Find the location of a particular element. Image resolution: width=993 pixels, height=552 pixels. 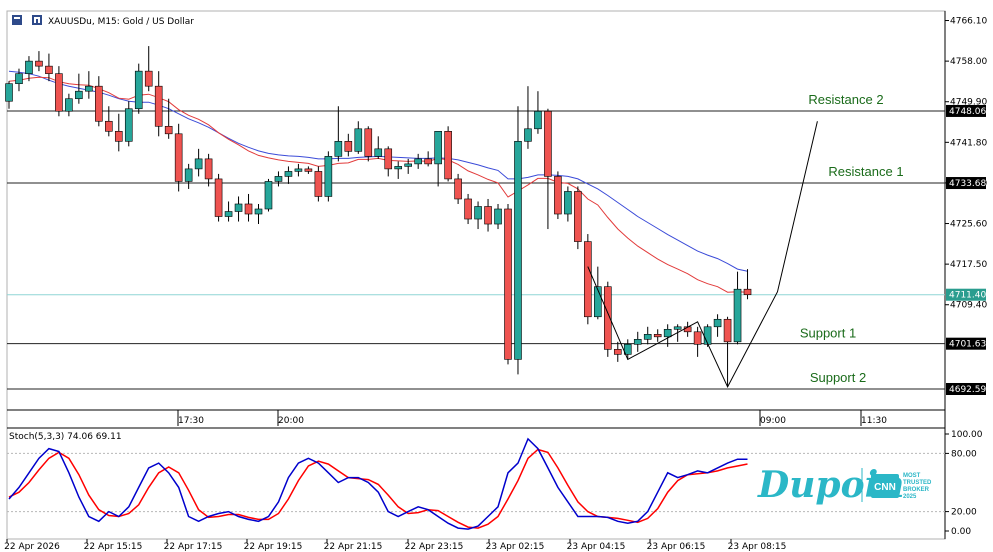

level-label-0: Resistance 2 is located at coordinates (845, 99).